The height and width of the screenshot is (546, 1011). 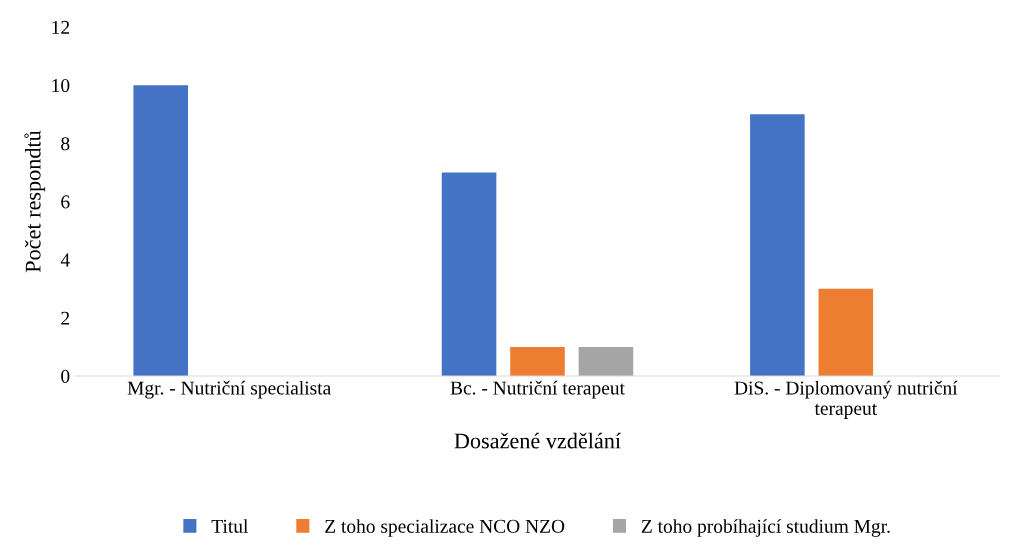 What do you see at coordinates (765, 528) in the screenshot?
I see `legend-label: Z toho probíhající studium Mgr.` at bounding box center [765, 528].